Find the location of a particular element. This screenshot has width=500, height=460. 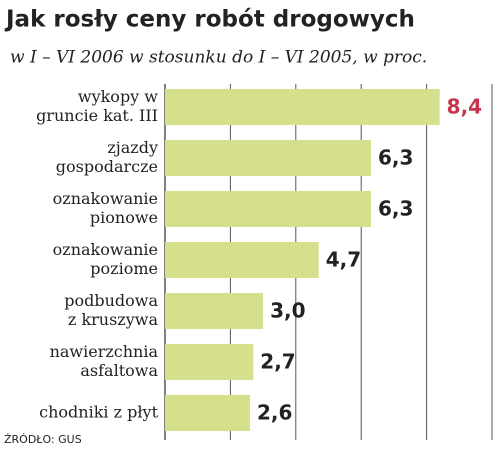

value-label: 8,4 is located at coordinates (464, 107).